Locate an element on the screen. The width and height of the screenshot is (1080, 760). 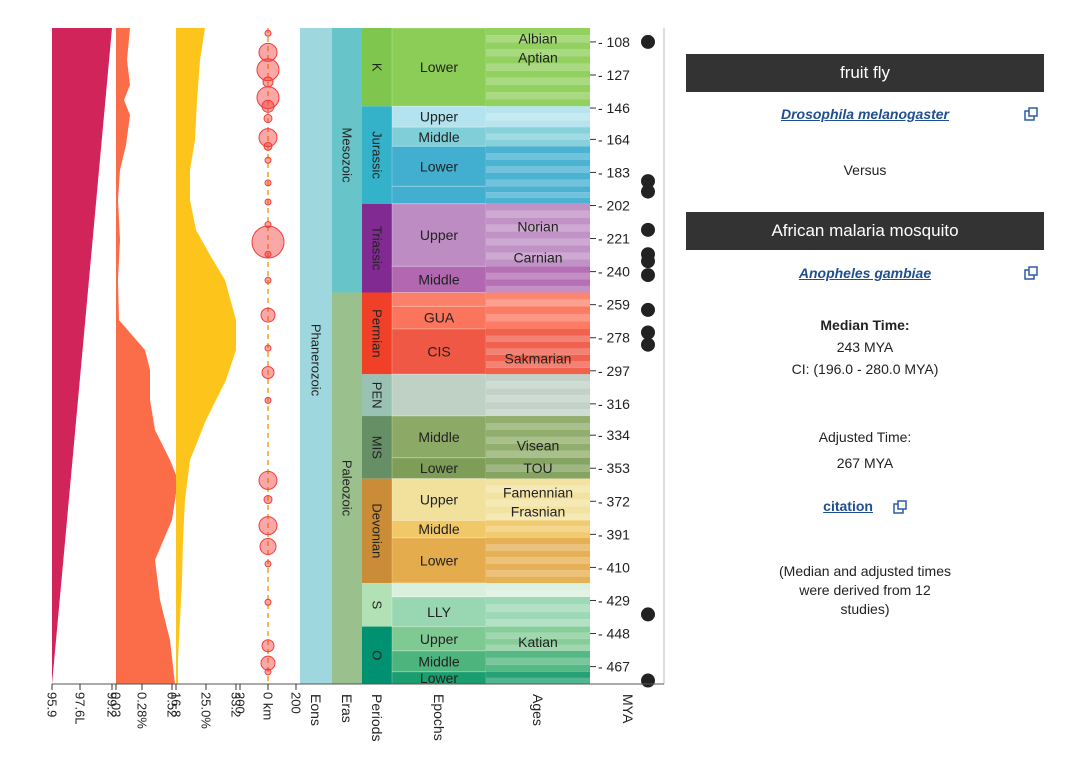
mya-tick-label: - 316 is located at coordinates (614, 404).